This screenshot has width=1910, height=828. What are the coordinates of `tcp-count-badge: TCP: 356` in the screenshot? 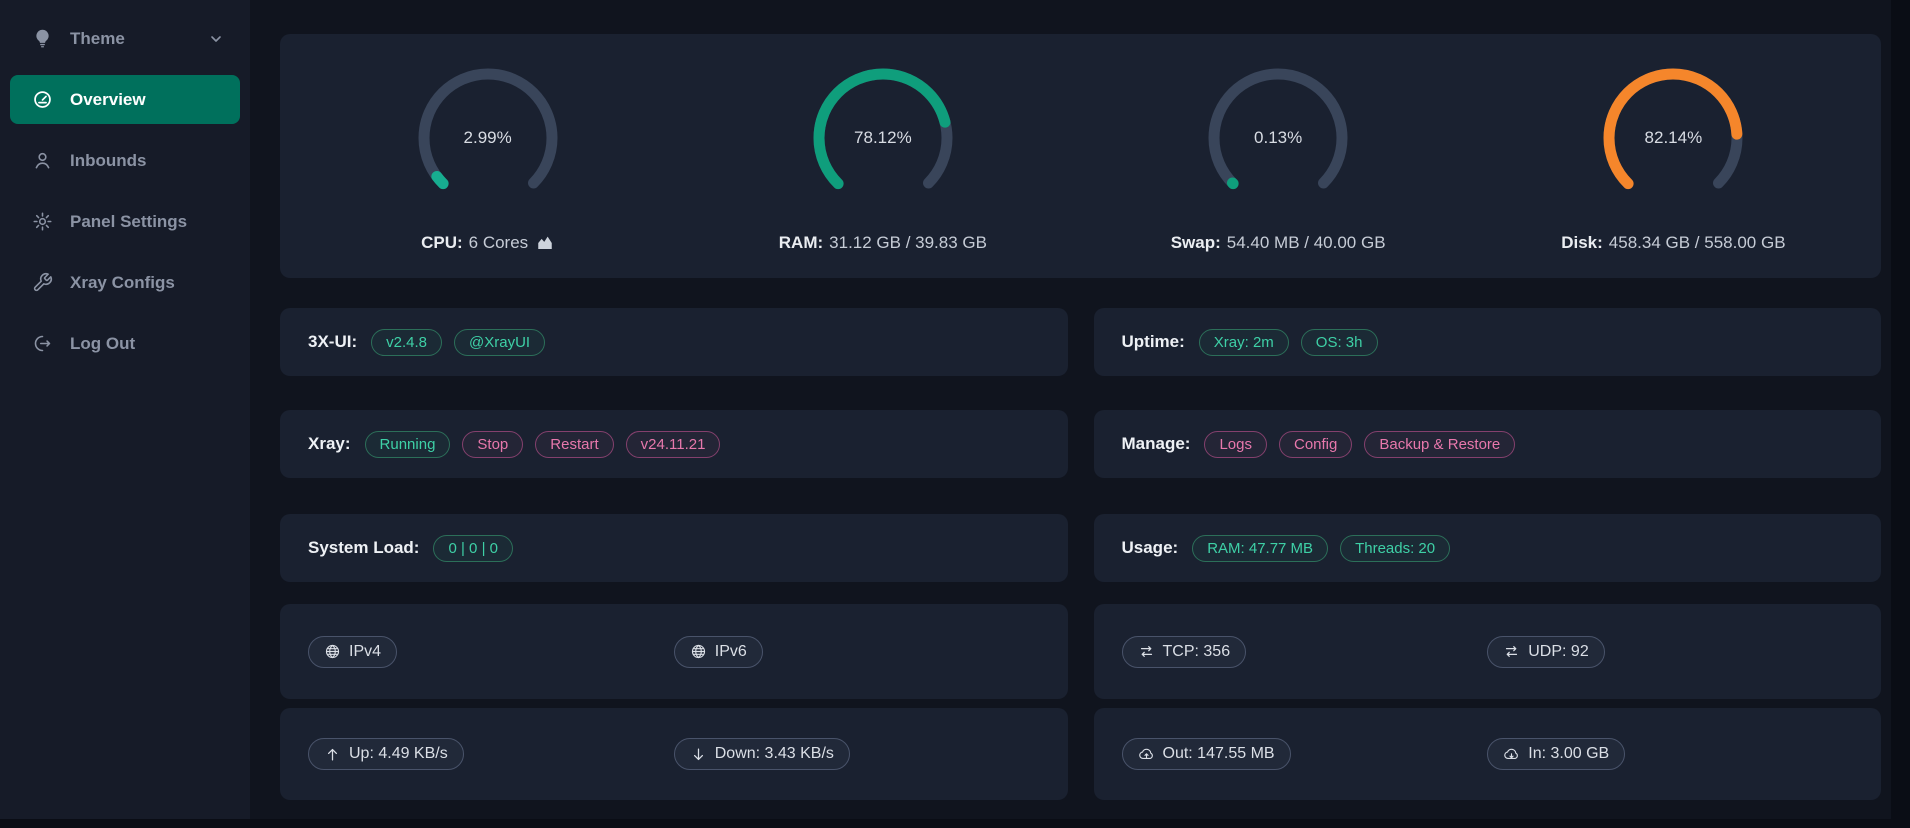 It's located at (1184, 651).